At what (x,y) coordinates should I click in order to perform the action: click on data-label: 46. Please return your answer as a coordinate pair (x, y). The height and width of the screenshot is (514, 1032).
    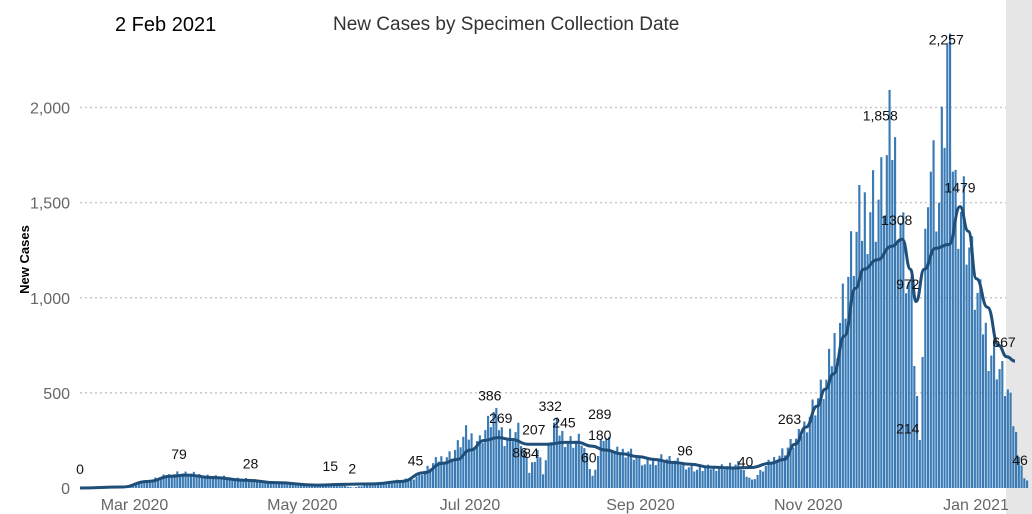
    Looking at the image, I should click on (1020, 460).